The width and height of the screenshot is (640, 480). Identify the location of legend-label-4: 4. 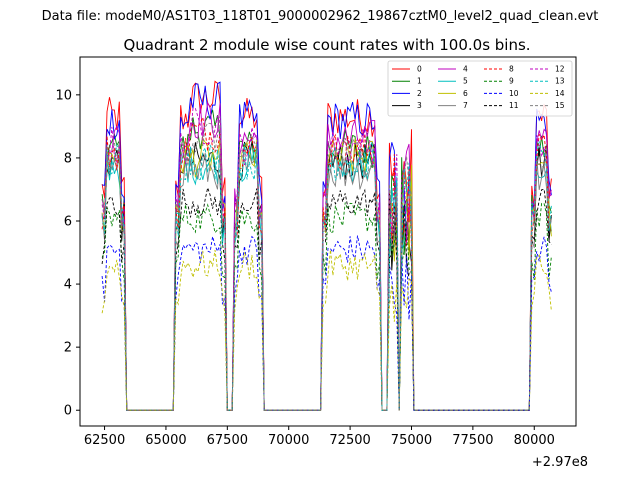
(465, 69).